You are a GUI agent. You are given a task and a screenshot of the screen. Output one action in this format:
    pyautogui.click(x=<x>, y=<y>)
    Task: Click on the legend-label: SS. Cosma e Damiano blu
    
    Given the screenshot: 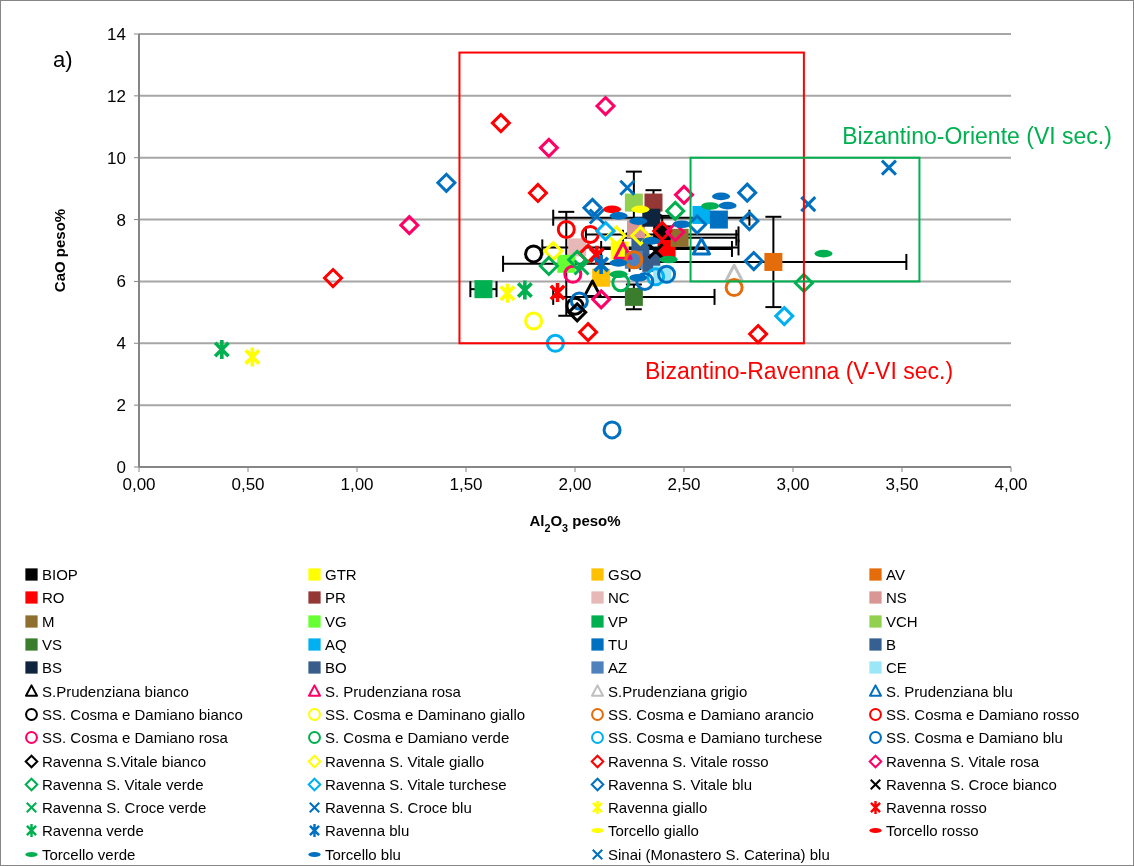 What is the action you would take?
    pyautogui.click(x=974, y=738)
    